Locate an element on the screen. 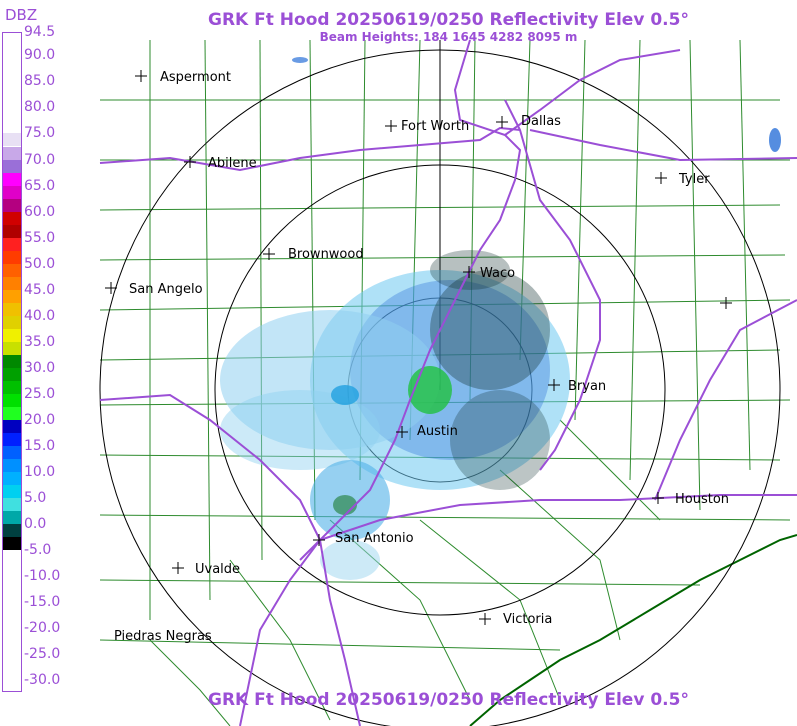 Image resolution: width=797 pixels, height=726 pixels. beam-heights: Beam Heights: 184 1645 4282 8095 m is located at coordinates (448, 37).